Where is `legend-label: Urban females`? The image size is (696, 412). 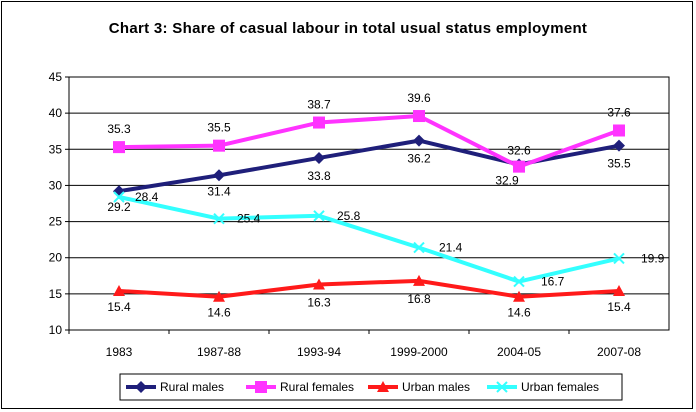
legend-label: Urban females is located at coordinates (560, 387).